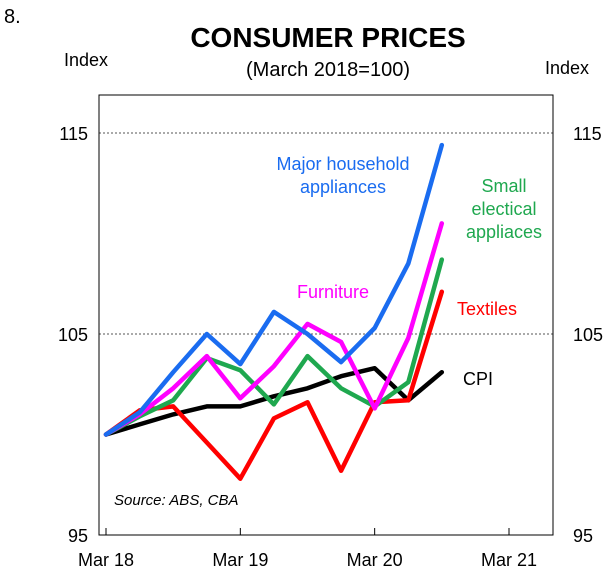  I want to click on series-label-line: Textiles, so click(487, 309).